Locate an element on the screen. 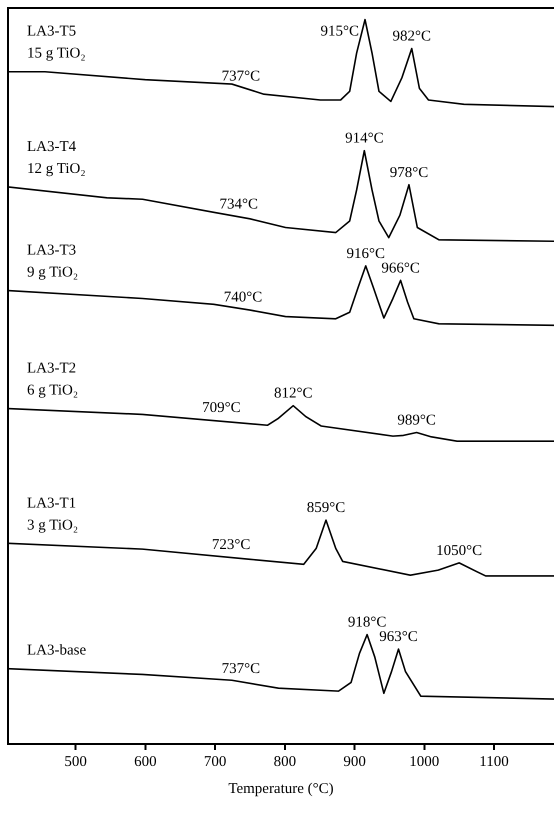 The image size is (554, 820). annotation: 989°C is located at coordinates (416, 420).